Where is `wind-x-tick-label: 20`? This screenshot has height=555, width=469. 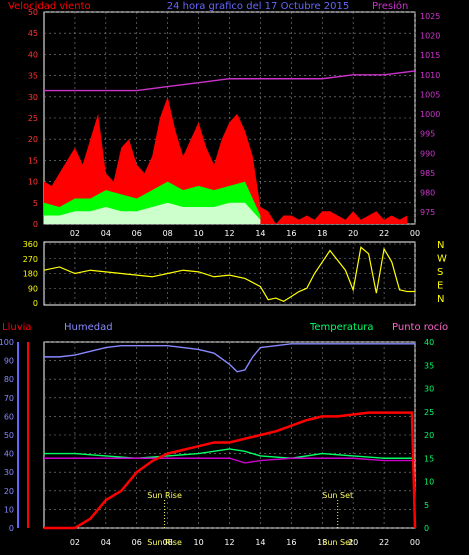
wind-x-tick-label: 20 is located at coordinates (353, 233).